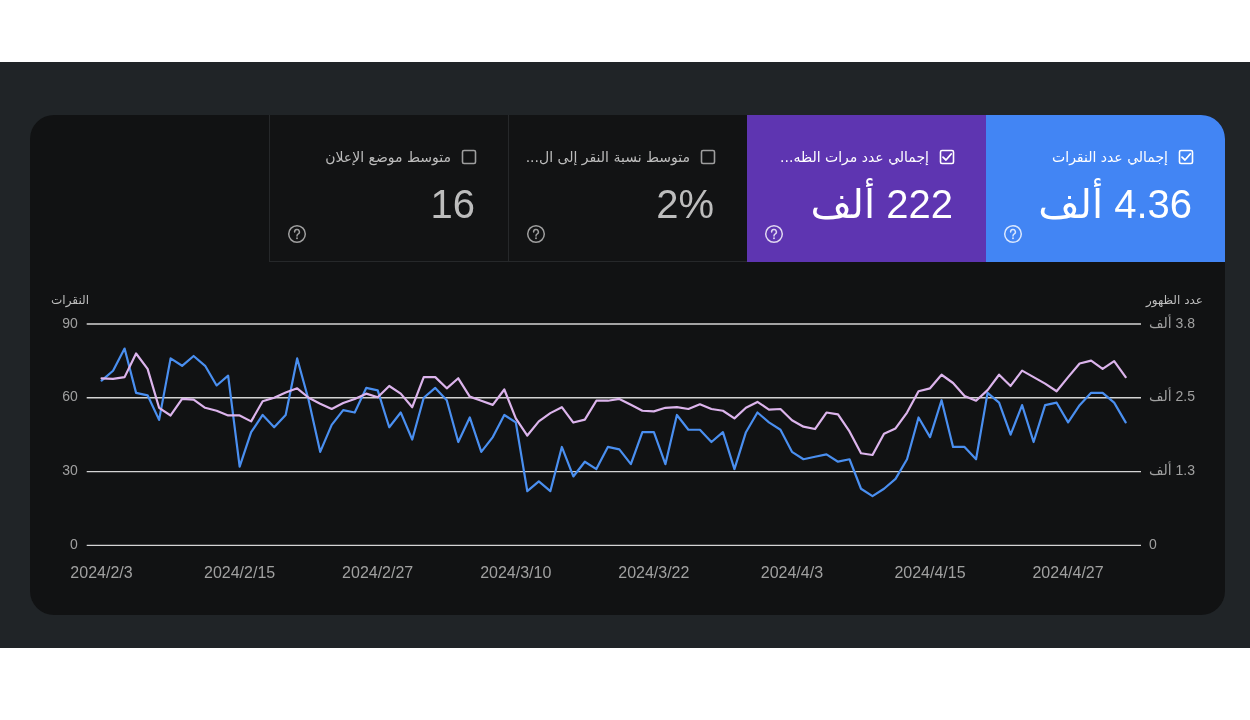  I want to click on y2-axis-title: عدد الظهور, so click(1174, 300).